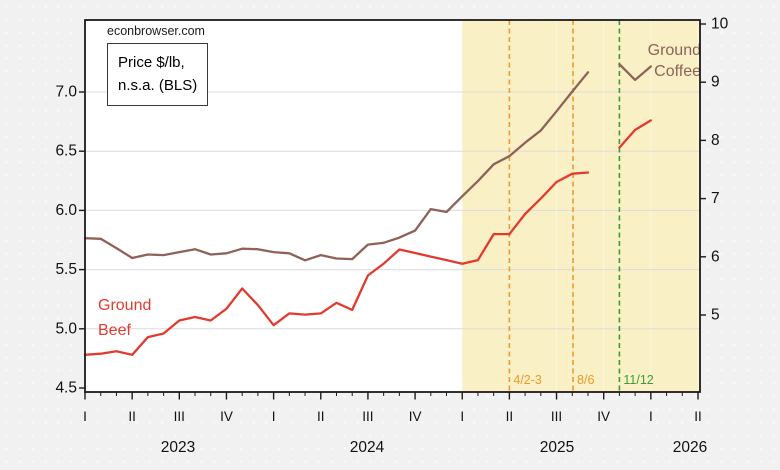 Image resolution: width=780 pixels, height=470 pixels. I want to click on right-tick-label: 6, so click(715, 256).